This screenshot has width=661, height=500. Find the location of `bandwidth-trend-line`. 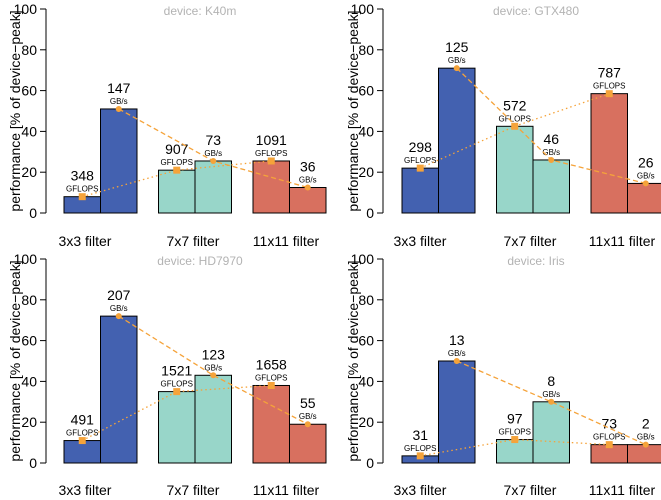

bandwidth-trend-line is located at coordinates (551, 403).